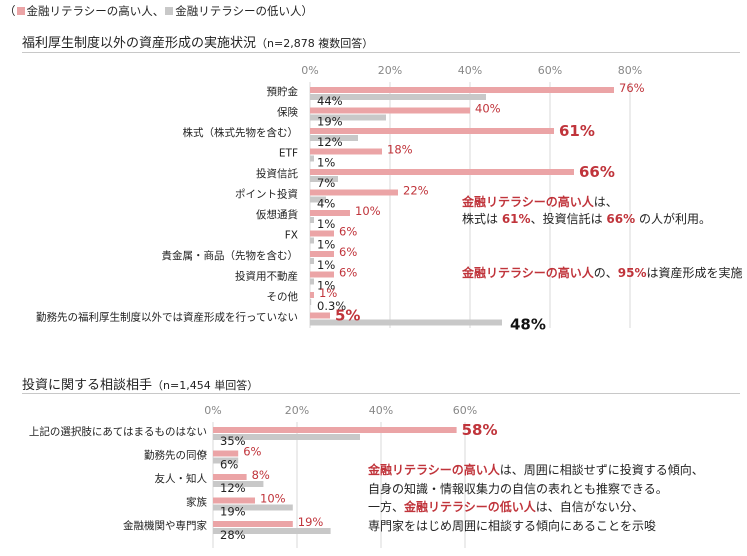  I want to click on c2-label-high: 10%, so click(273, 499).